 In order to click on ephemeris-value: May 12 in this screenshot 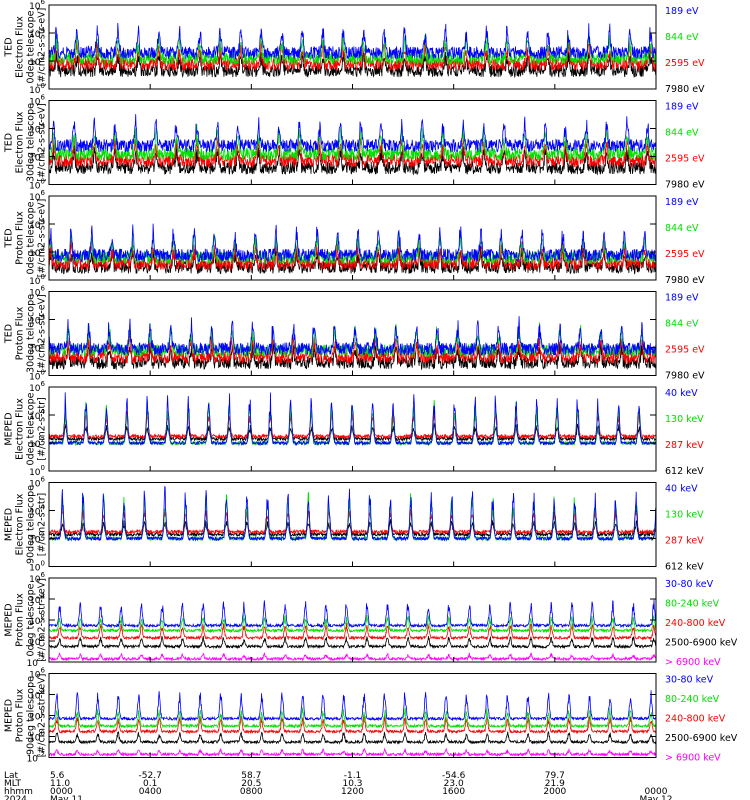, I will do `click(656, 797)`.